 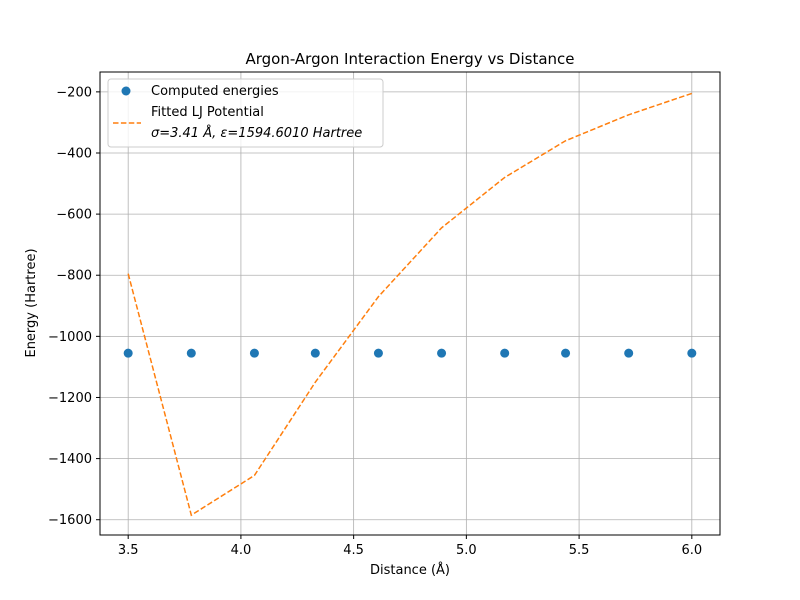 What do you see at coordinates (185, 133) in the screenshot?
I see `legend-sigma: σ=3.41 Å,` at bounding box center [185, 133].